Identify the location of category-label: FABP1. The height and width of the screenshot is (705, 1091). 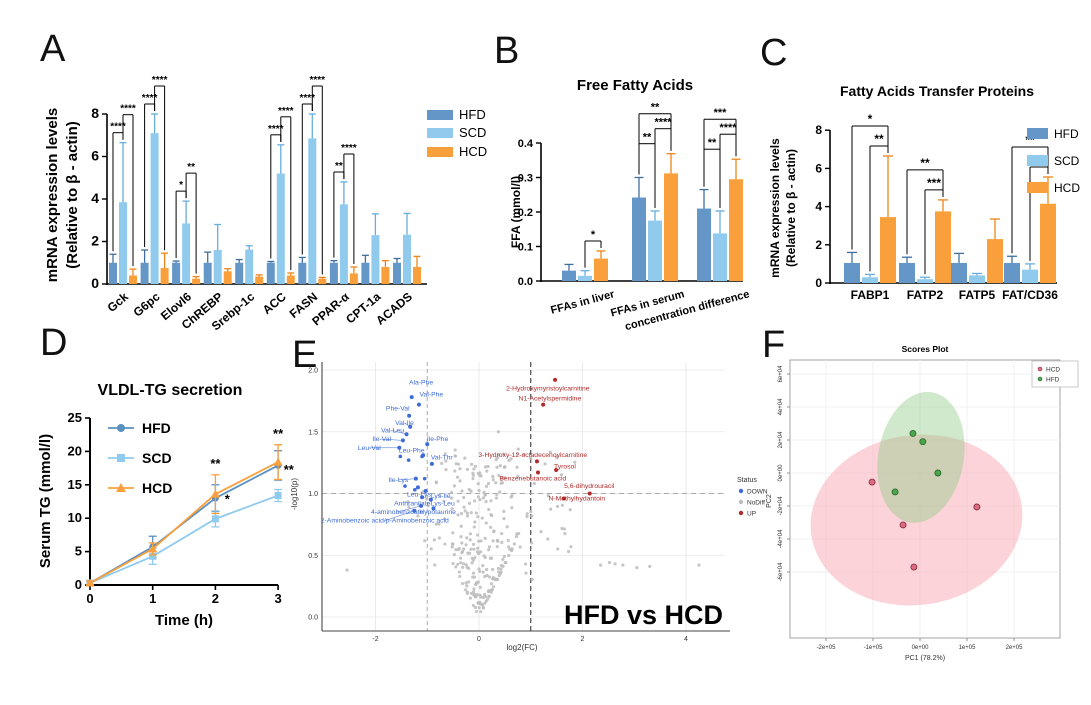
(870, 295).